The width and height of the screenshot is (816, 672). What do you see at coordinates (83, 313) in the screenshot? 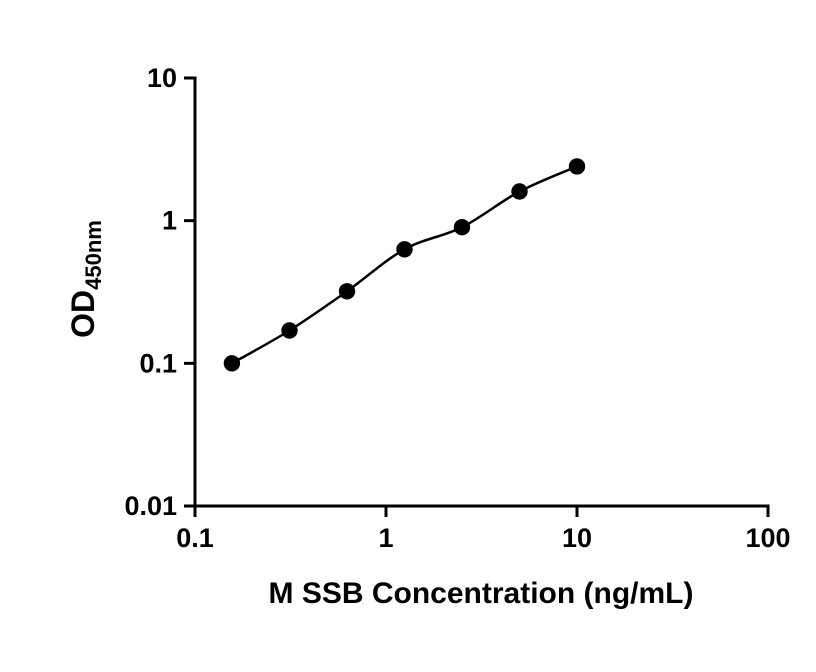
I see `y-axis-title-main: OD` at bounding box center [83, 313].